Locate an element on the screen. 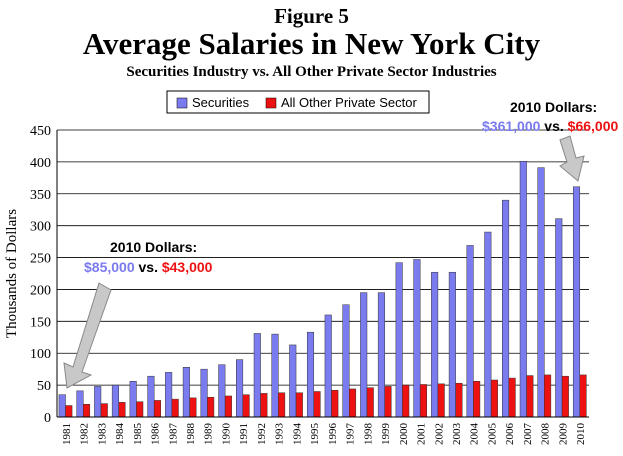 This screenshot has height=456, width=623. x-tick-label: 2008 is located at coordinates (546, 434).